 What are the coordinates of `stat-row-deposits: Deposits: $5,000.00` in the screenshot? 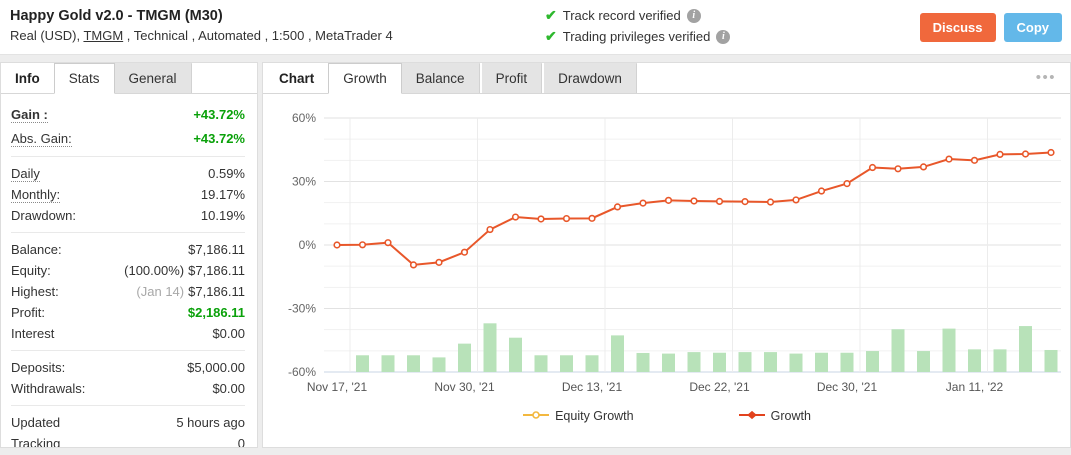 It's located at (128, 367).